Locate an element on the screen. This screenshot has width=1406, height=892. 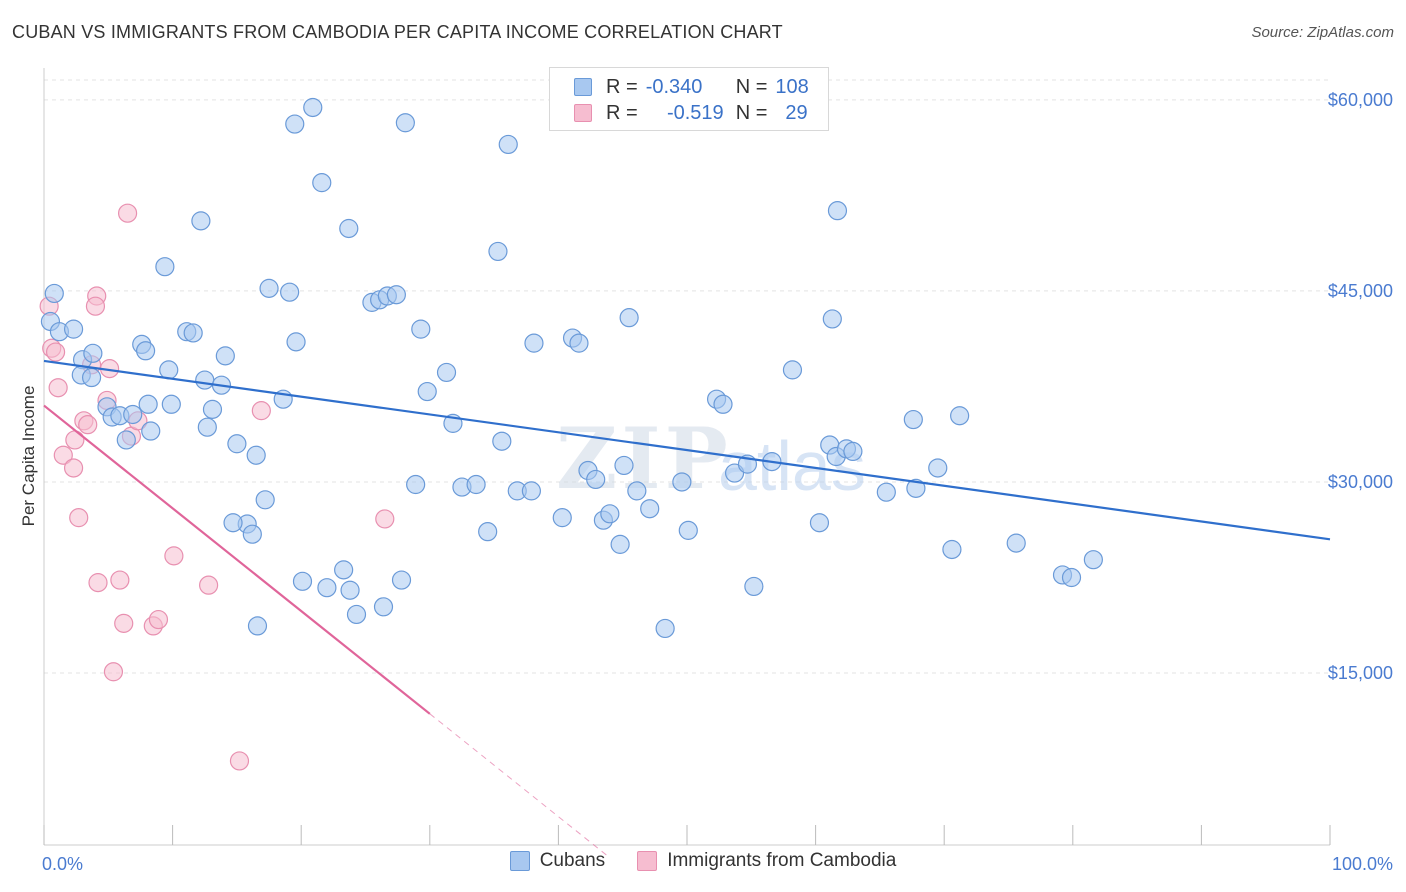
y-tick-label: $60,000 is located at coordinates (1360, 100).